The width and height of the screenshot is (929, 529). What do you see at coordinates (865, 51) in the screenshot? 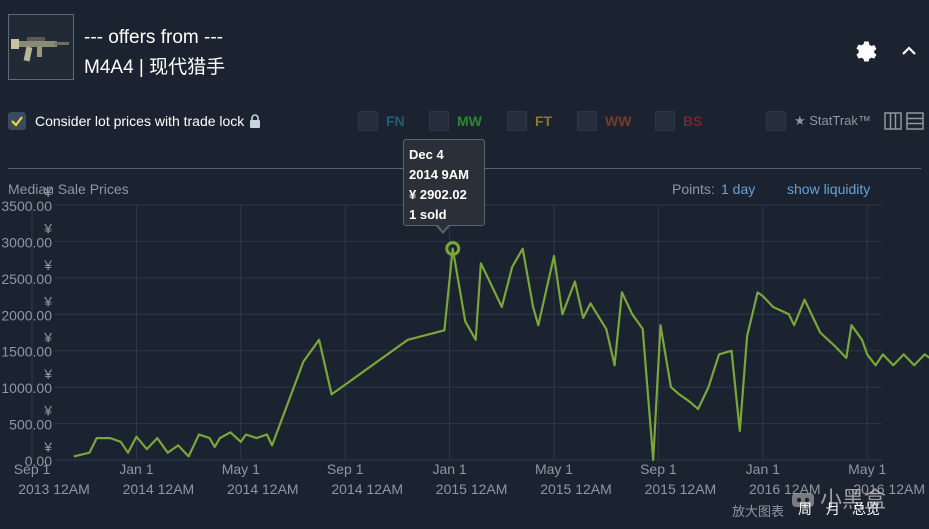
I see `gear-icon` at bounding box center [865, 51].